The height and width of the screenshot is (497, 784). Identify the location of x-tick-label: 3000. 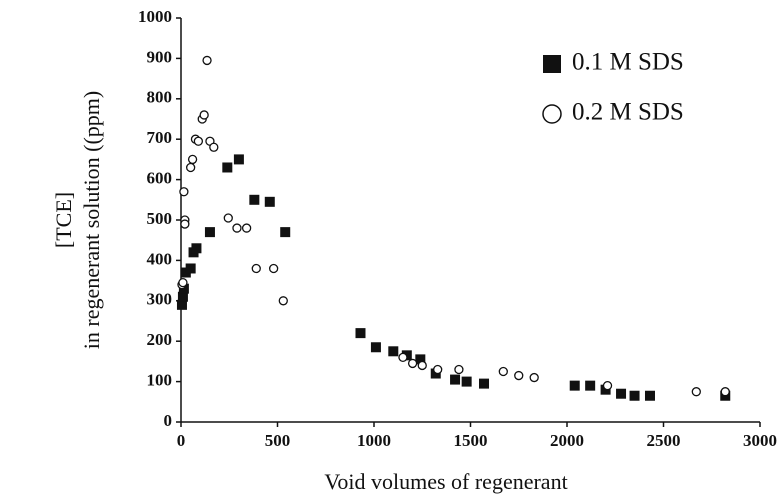
(760, 440).